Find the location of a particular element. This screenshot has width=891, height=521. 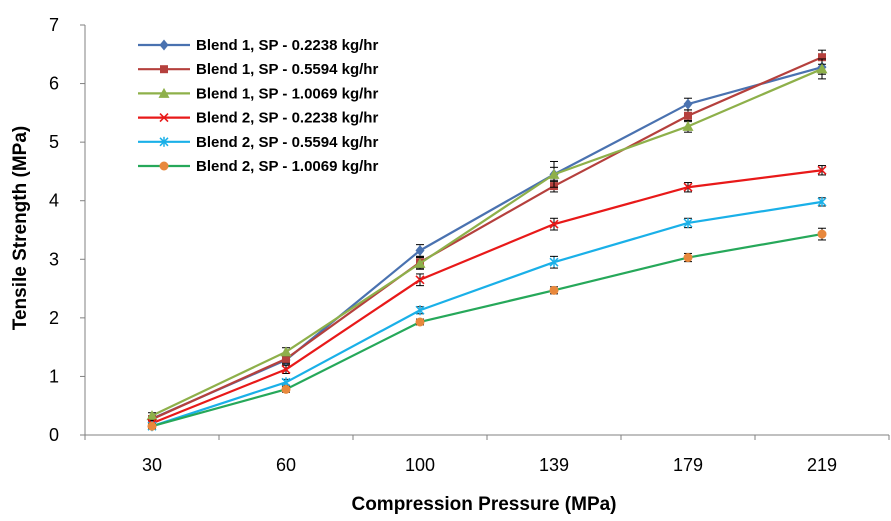

y-tick-label: 7 is located at coordinates (54, 25).